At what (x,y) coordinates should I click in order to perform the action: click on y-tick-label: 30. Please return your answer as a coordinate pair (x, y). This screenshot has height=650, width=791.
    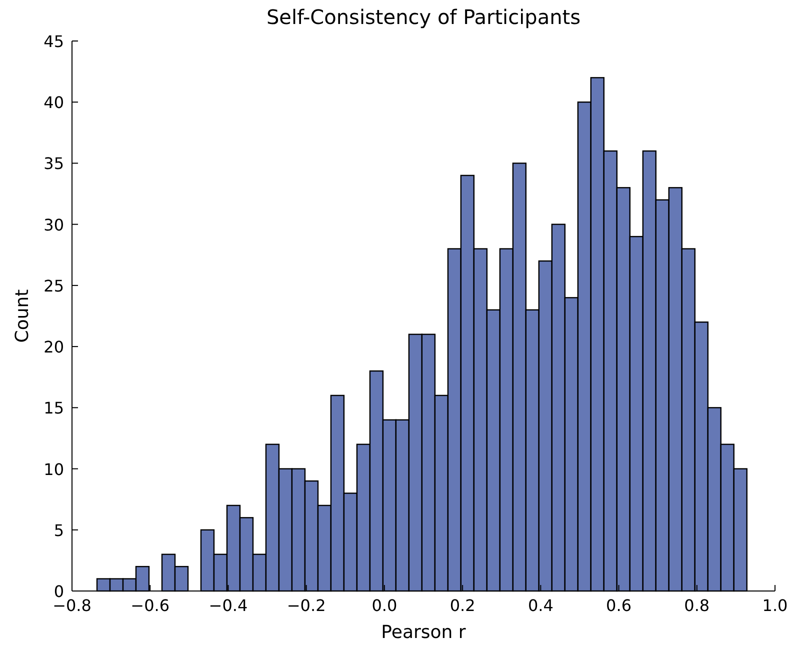
    Looking at the image, I should click on (54, 224).